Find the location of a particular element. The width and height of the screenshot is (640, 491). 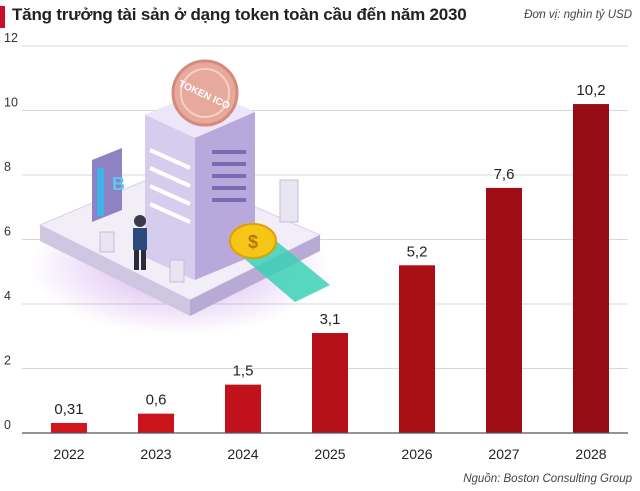

data-label-2027: 7,6 is located at coordinates (504, 174).